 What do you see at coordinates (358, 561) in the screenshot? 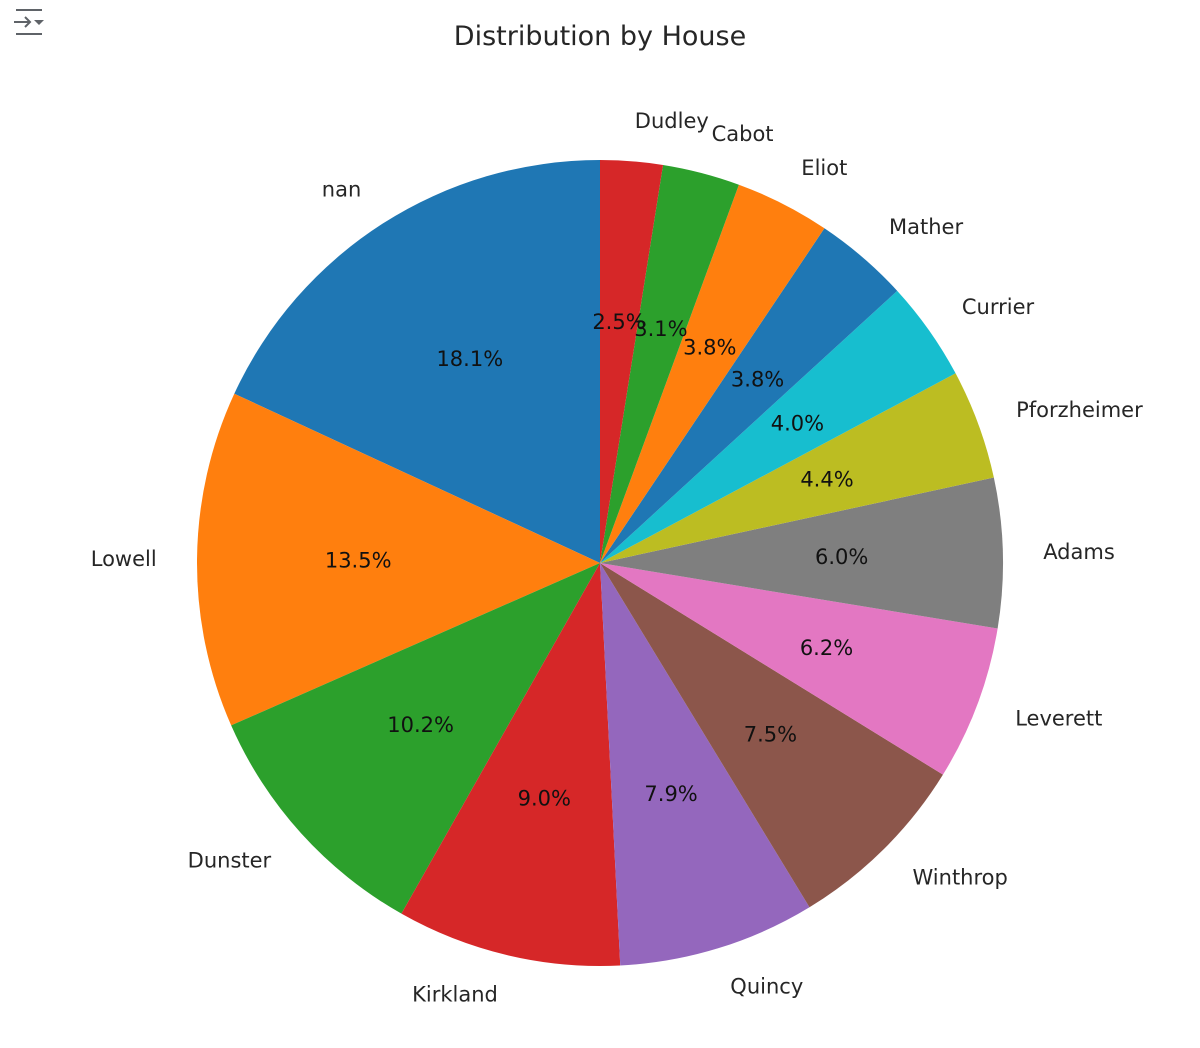
I see `slice-pct-lowell: 13.5%` at bounding box center [358, 561].